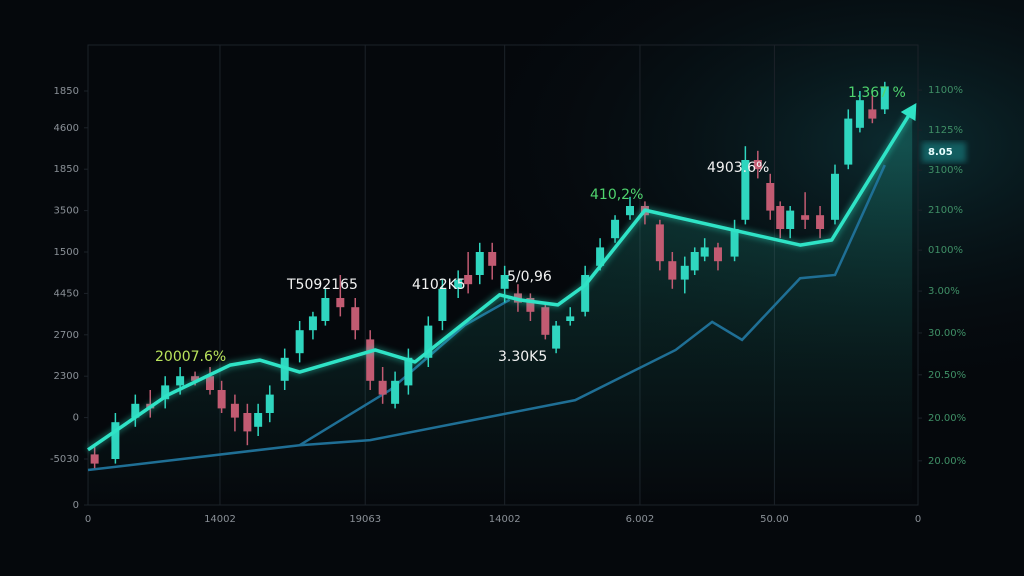 Image resolution: width=1024 pixels, height=576 pixels. What do you see at coordinates (365, 519) in the screenshot?
I see `x-tick-label: 19063` at bounding box center [365, 519].